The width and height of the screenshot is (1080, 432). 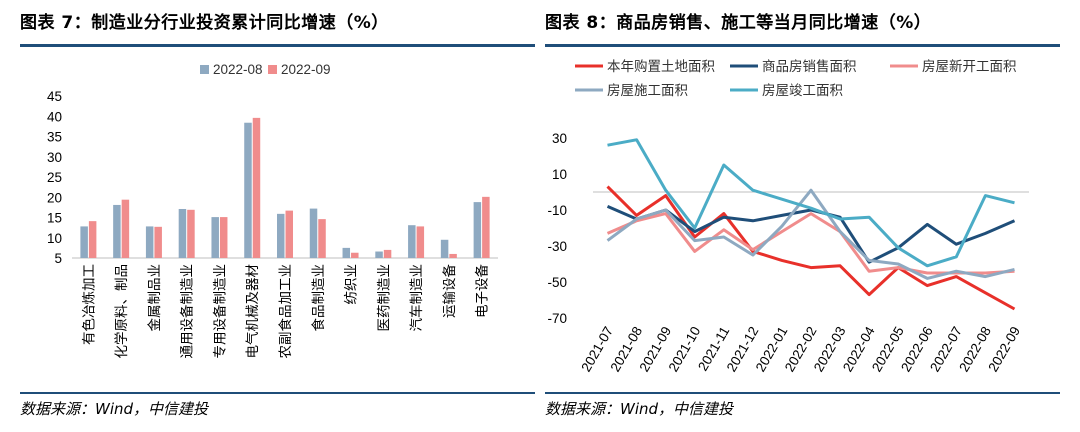 I want to click on right-bottom-rule, so click(x=802, y=393).